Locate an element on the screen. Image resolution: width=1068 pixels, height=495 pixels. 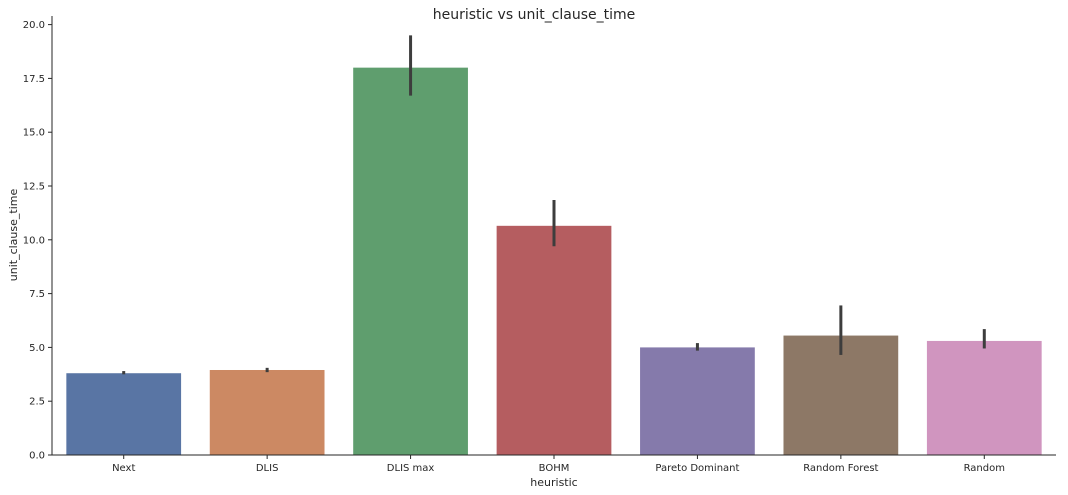
y-tick-label: 17.5 is located at coordinates (34, 79).